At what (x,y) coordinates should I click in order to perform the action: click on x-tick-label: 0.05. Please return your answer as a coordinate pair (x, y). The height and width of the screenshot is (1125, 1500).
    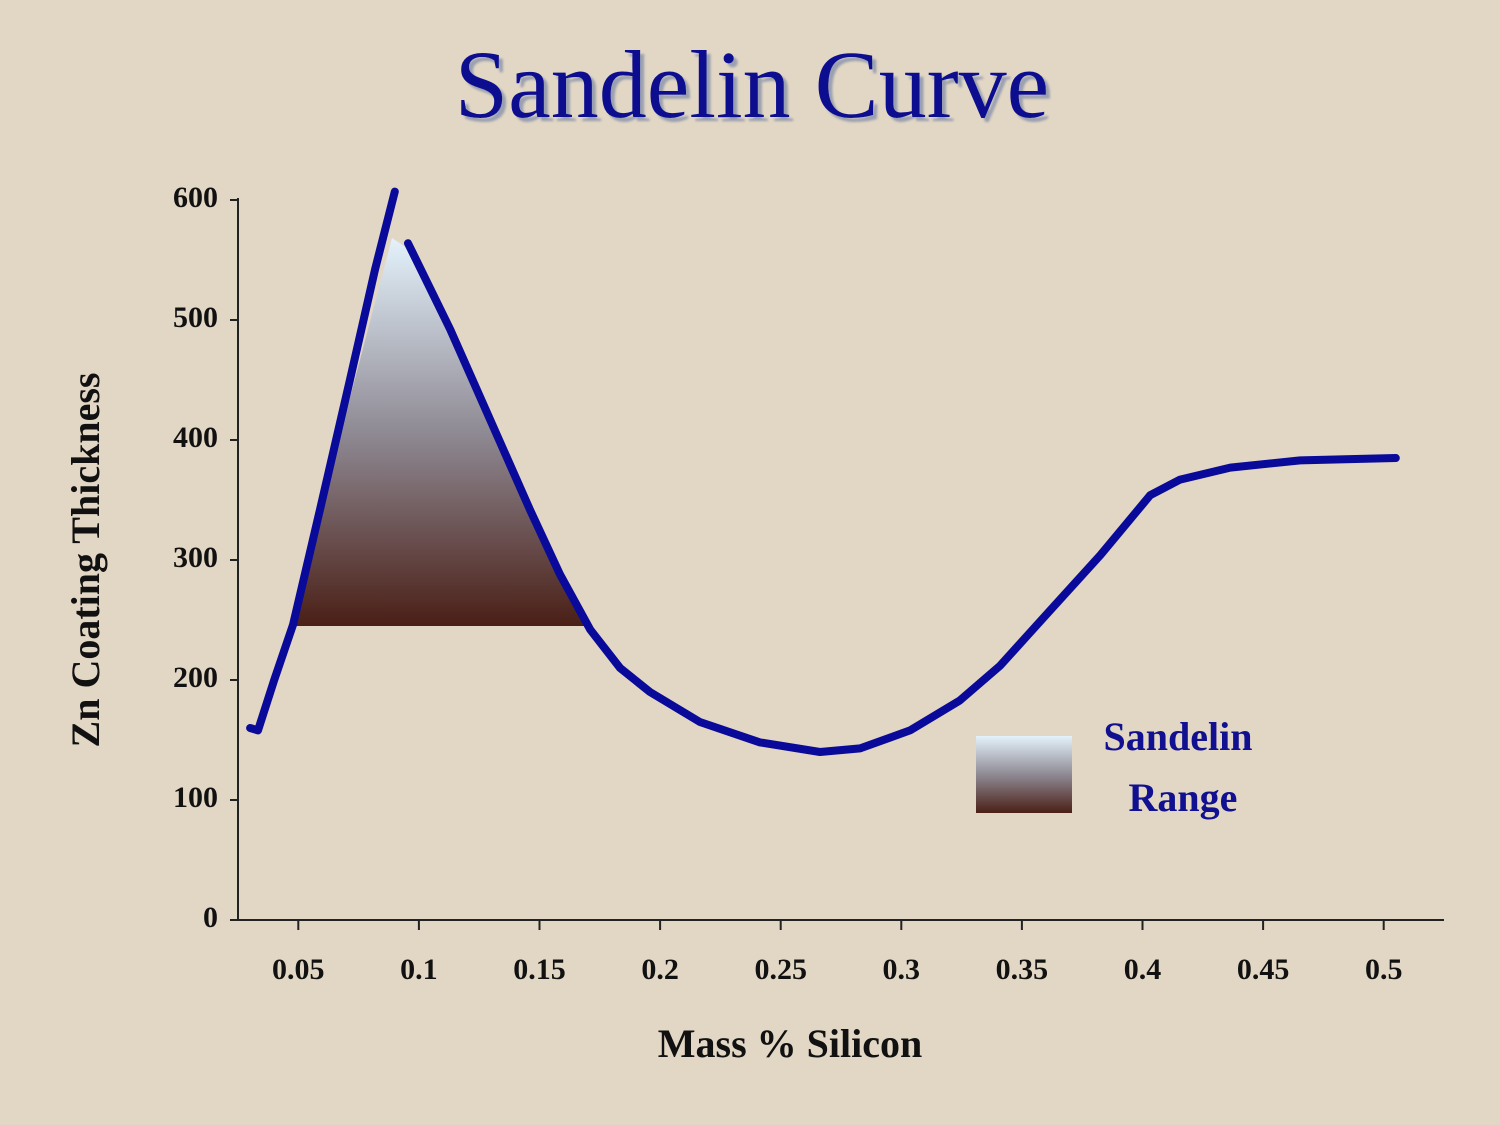
    Looking at the image, I should click on (298, 969).